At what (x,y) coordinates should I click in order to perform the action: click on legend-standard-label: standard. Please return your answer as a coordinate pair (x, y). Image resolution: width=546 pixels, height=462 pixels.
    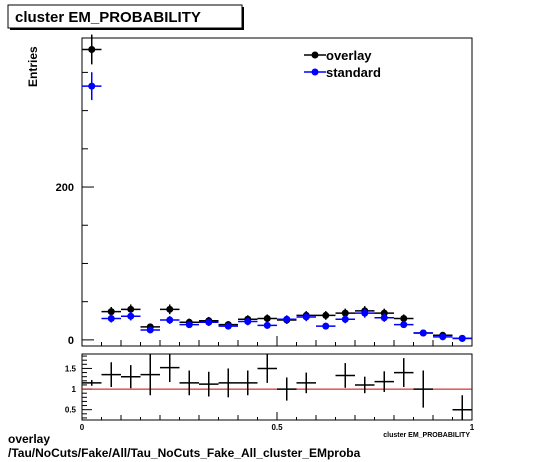
    Looking at the image, I should click on (353, 72).